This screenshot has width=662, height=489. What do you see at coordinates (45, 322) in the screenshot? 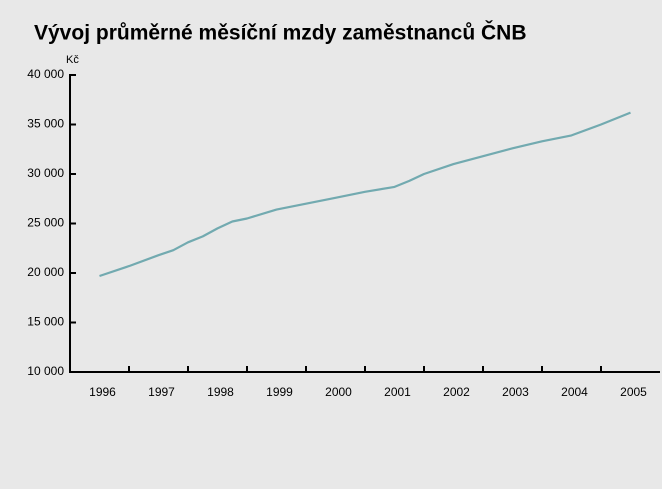
I see `y-tick-label: 15 000` at bounding box center [45, 322].